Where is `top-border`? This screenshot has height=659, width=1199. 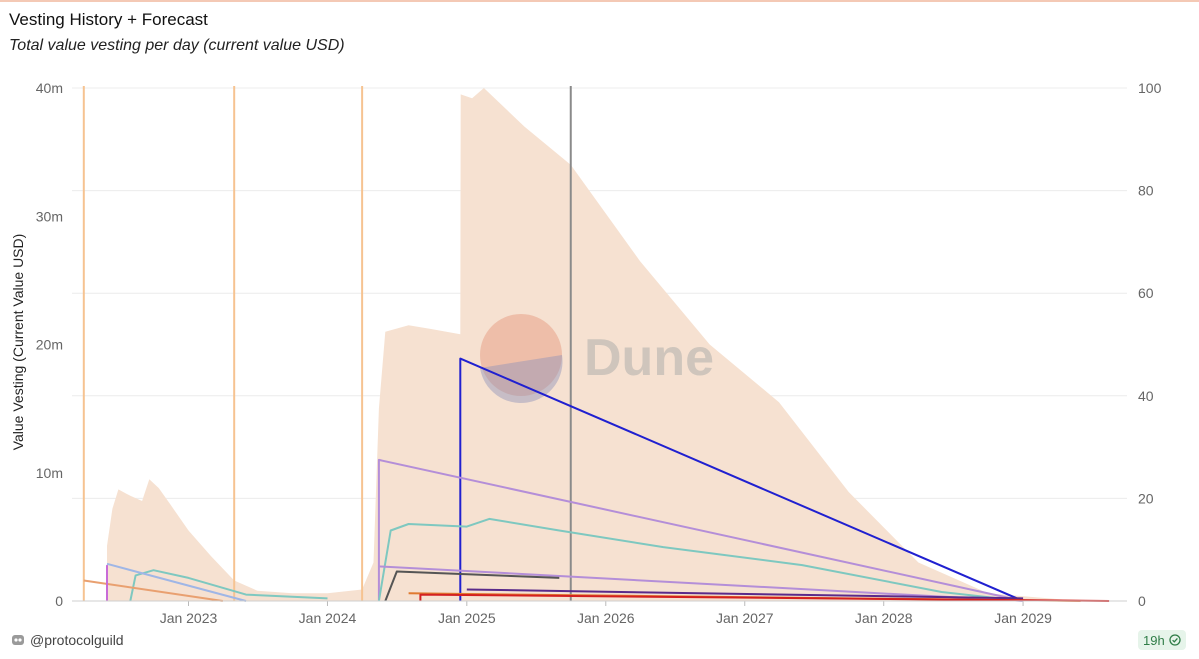 top-border is located at coordinates (599, 1).